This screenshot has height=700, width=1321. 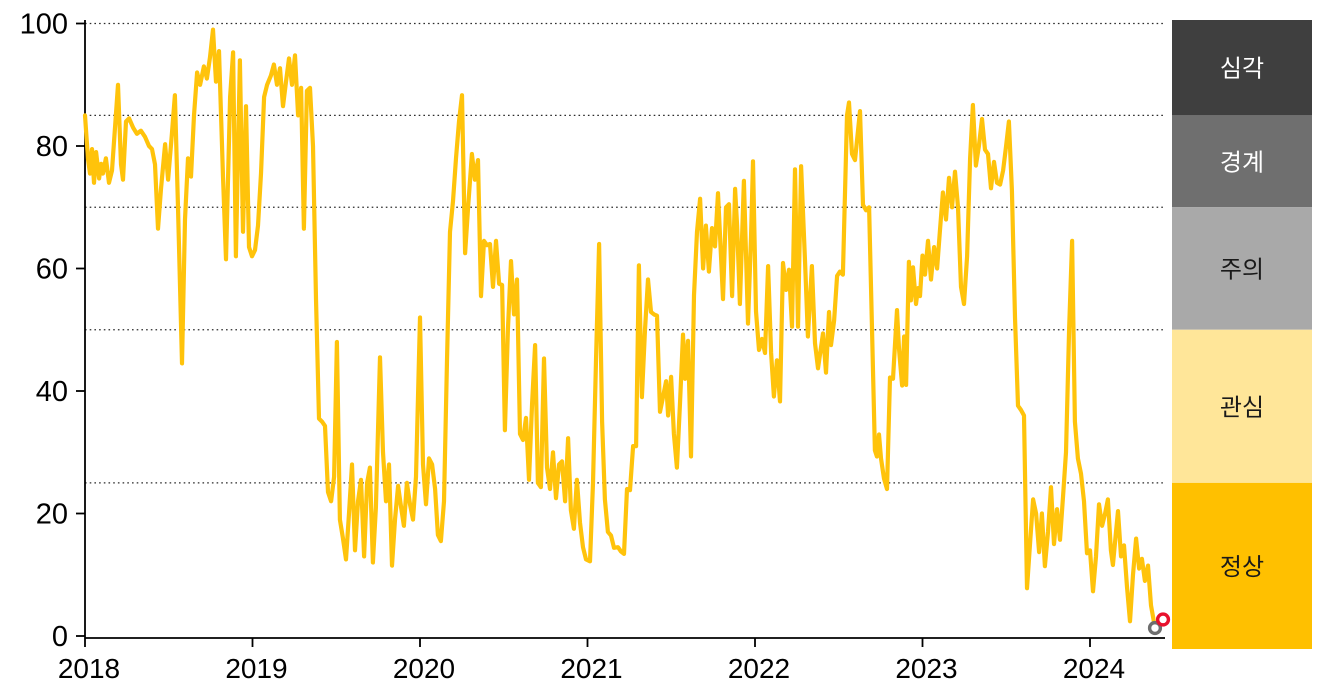 What do you see at coordinates (926, 668) in the screenshot?
I see `x-tick-label-2023: 2023` at bounding box center [926, 668].